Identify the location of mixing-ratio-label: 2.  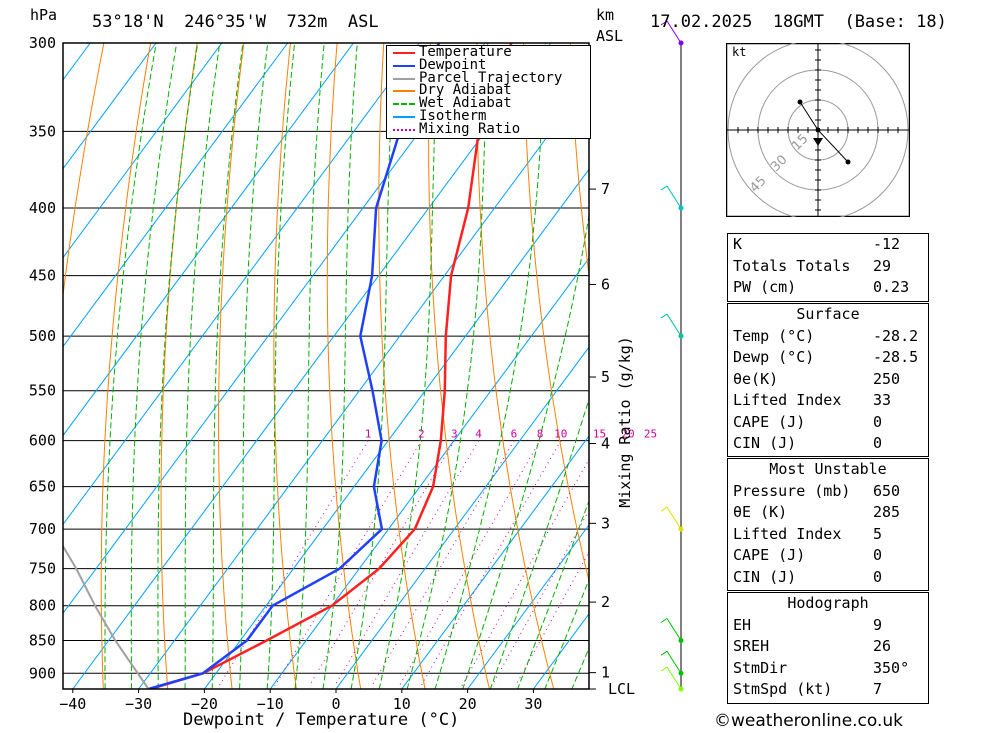
(421, 434).